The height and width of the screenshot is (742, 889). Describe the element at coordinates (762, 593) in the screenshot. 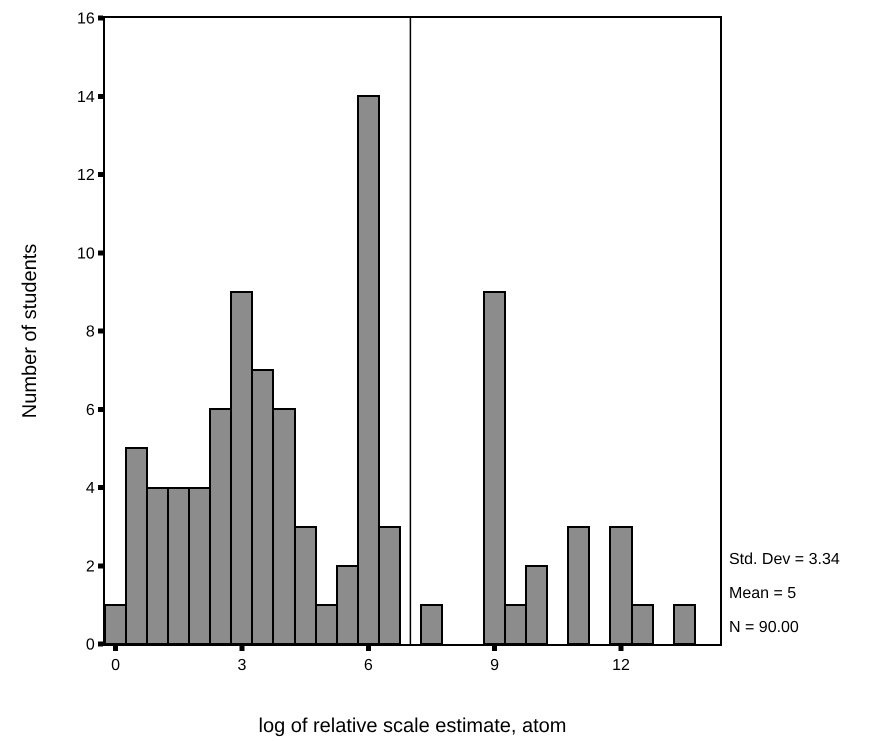

I see `text: Mean = 5` at that location.